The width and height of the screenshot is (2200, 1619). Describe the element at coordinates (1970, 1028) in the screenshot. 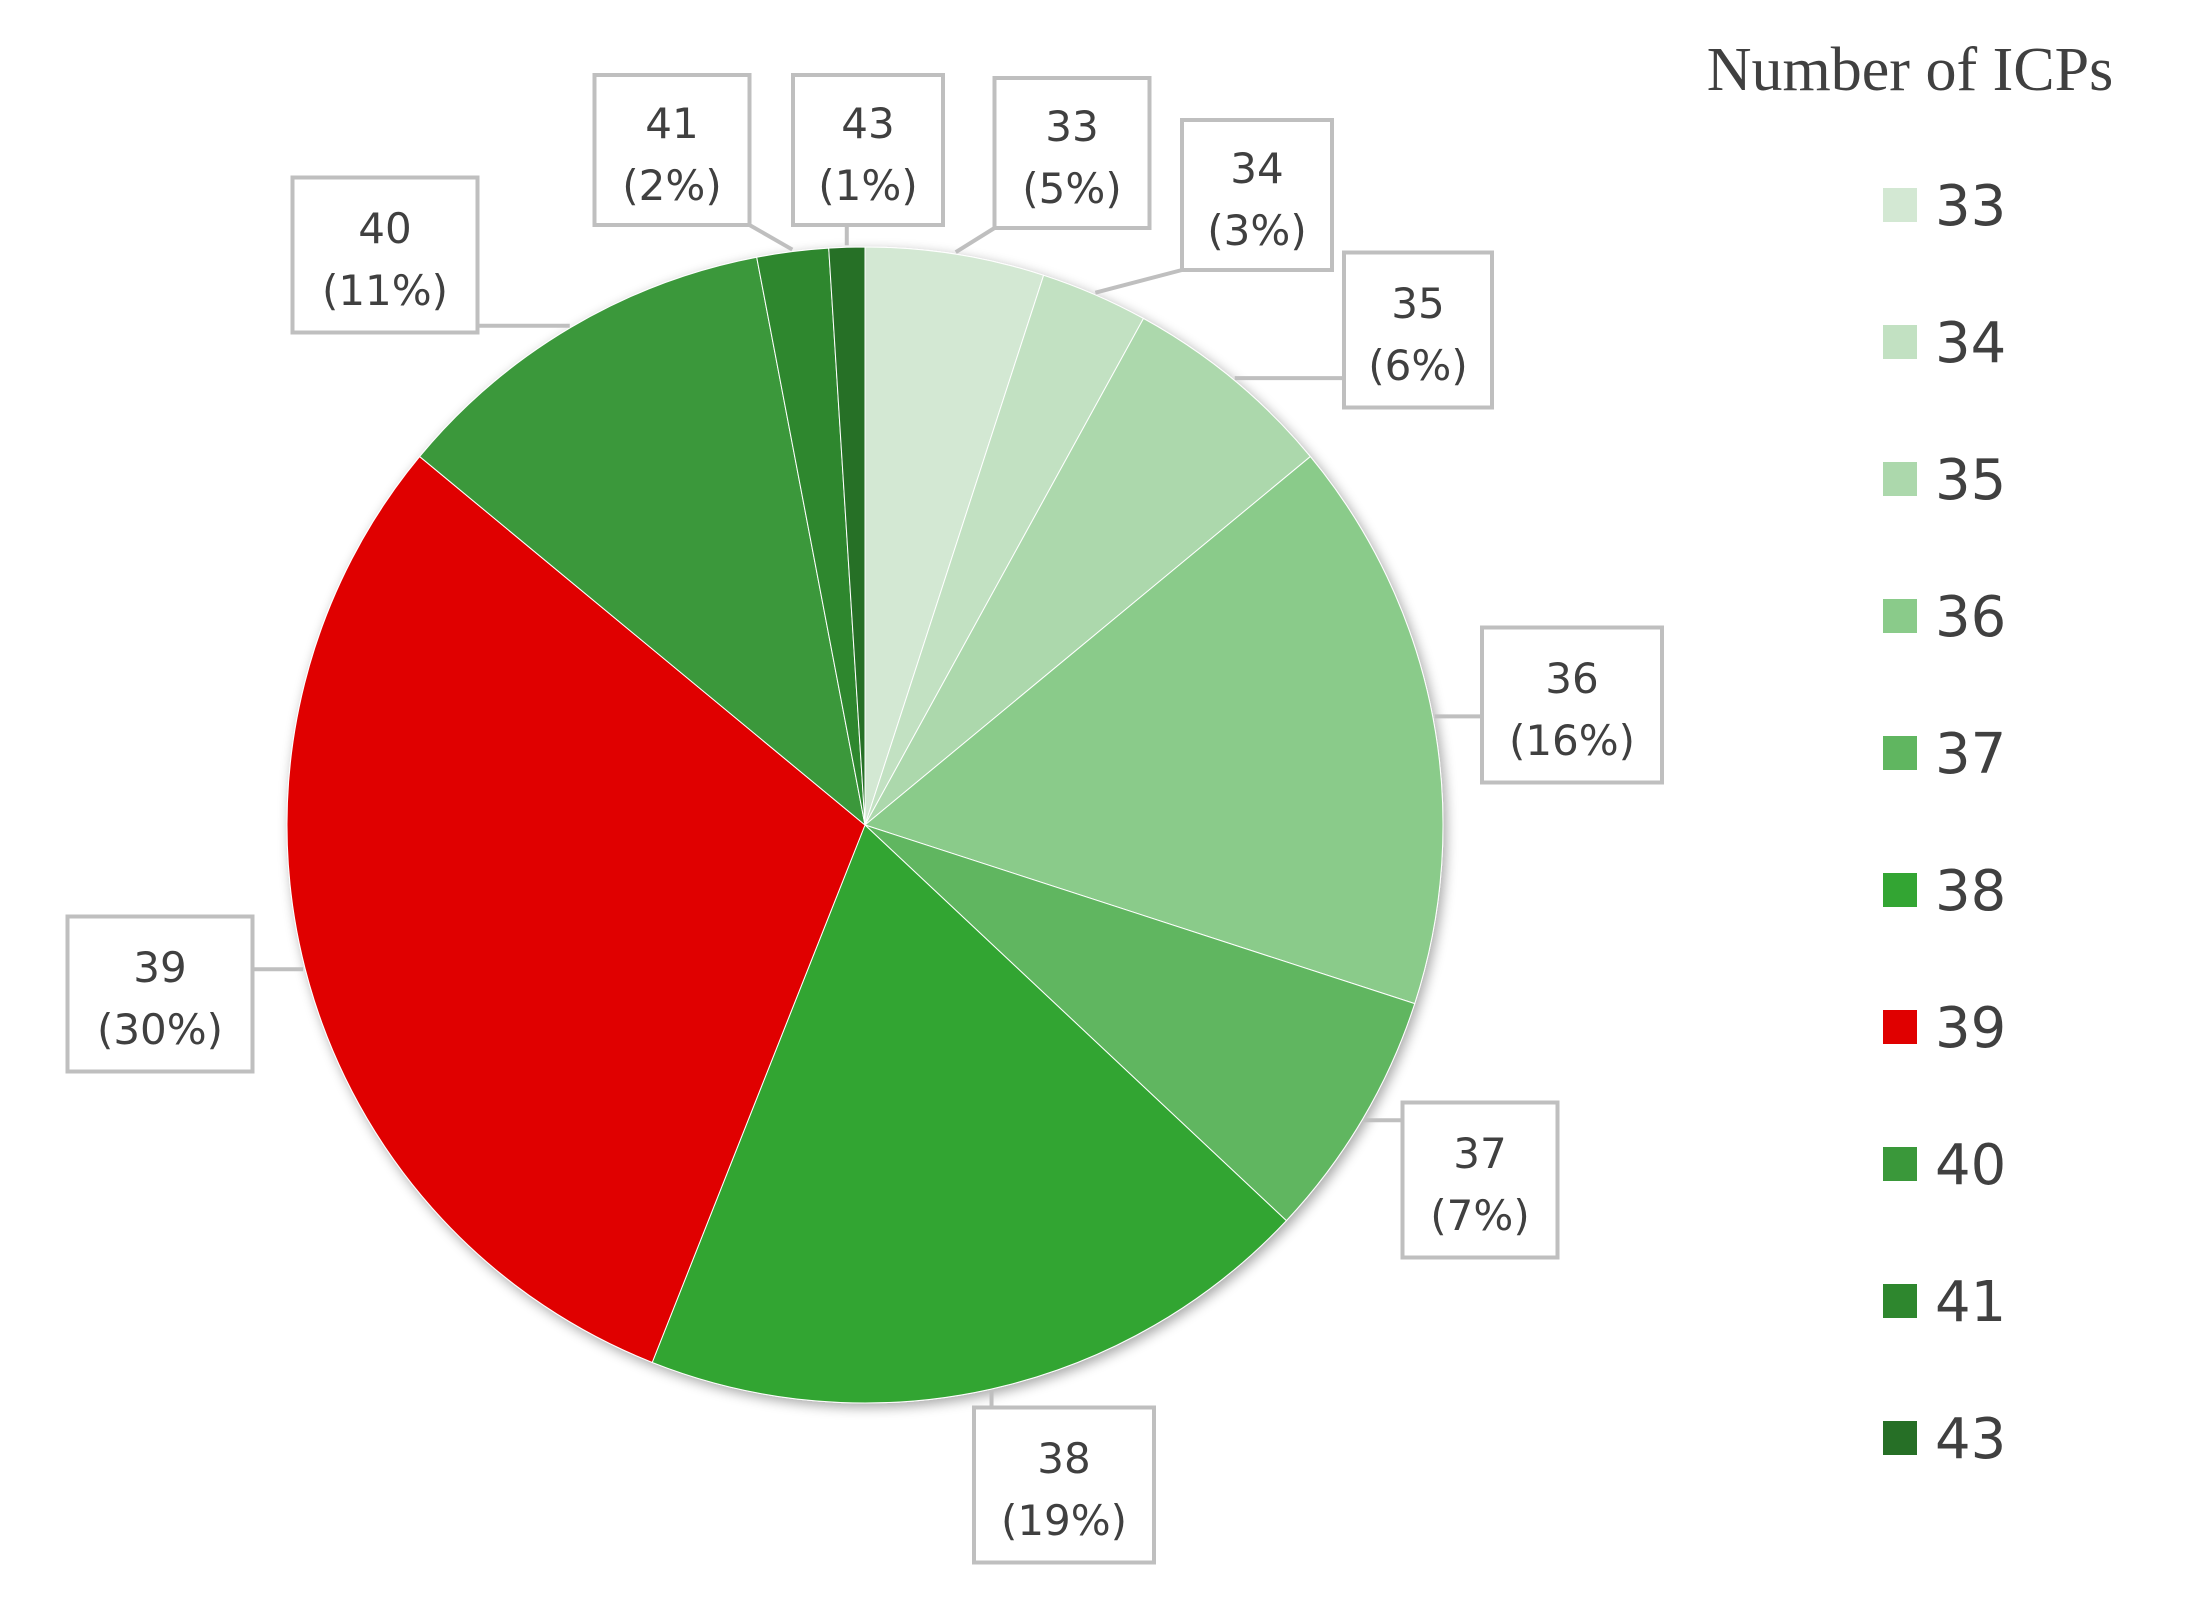

I see `legend-label-39: 39` at that location.